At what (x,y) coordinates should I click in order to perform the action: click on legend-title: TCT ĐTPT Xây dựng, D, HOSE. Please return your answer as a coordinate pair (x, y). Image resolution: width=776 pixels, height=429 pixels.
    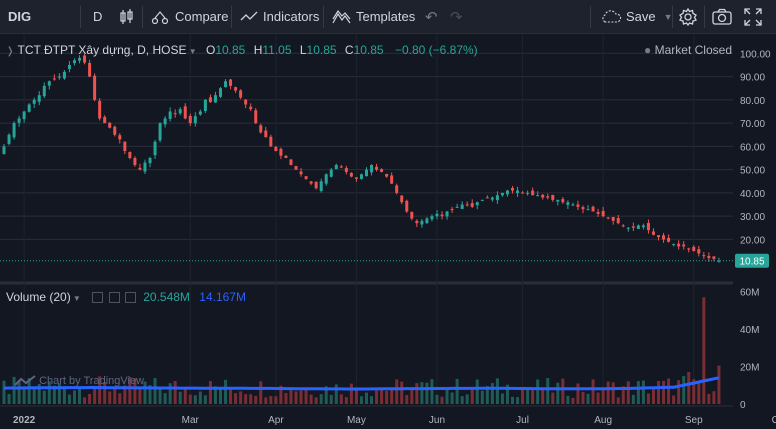
    Looking at the image, I should click on (102, 50).